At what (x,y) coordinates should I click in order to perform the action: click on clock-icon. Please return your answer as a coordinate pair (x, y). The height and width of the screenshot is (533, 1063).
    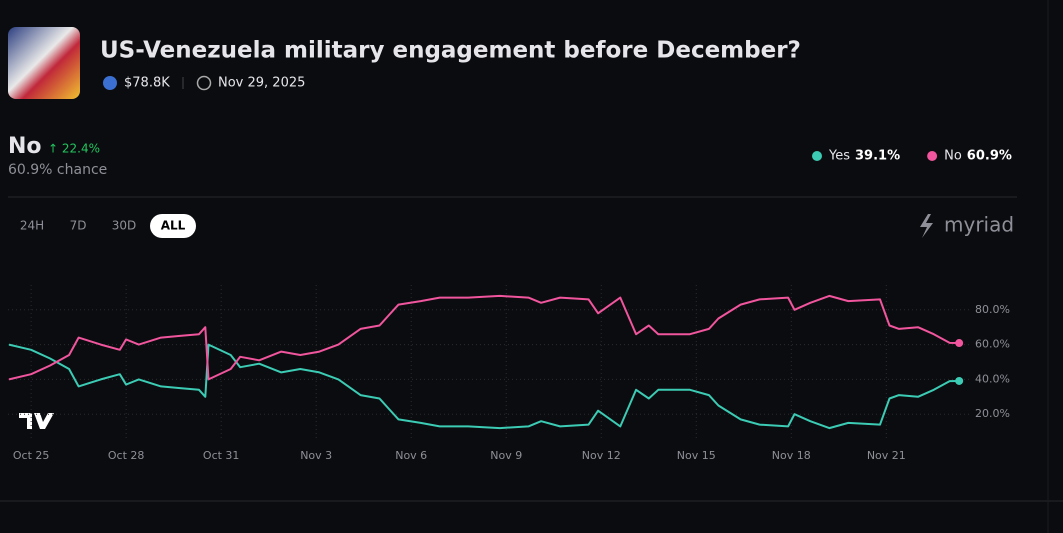
    Looking at the image, I should click on (204, 83).